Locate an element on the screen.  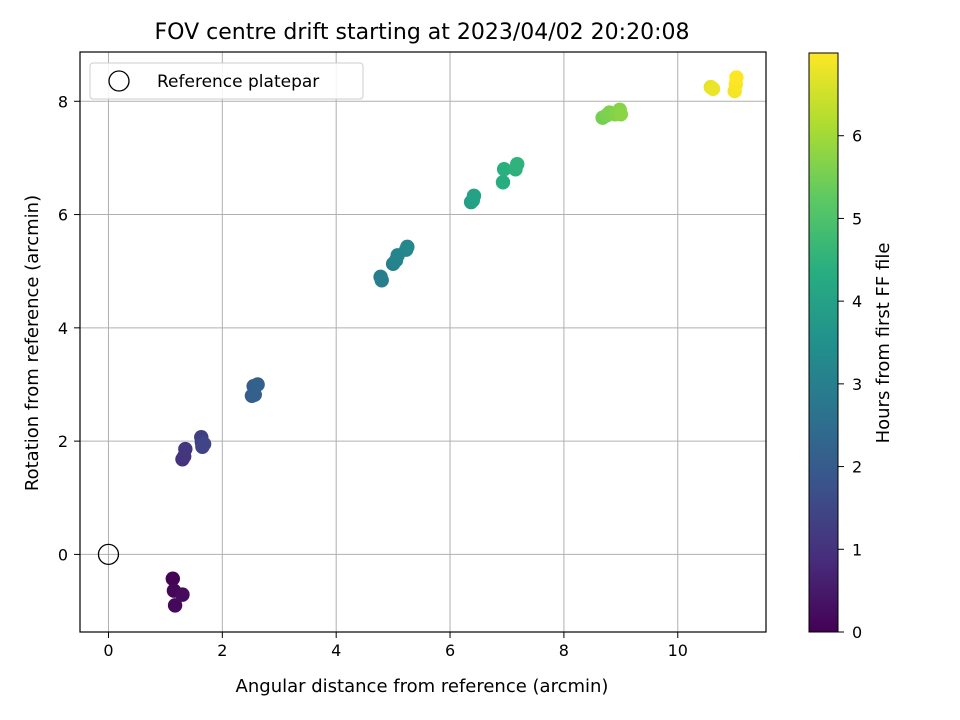
x-tick-label: 4 is located at coordinates (336, 650).